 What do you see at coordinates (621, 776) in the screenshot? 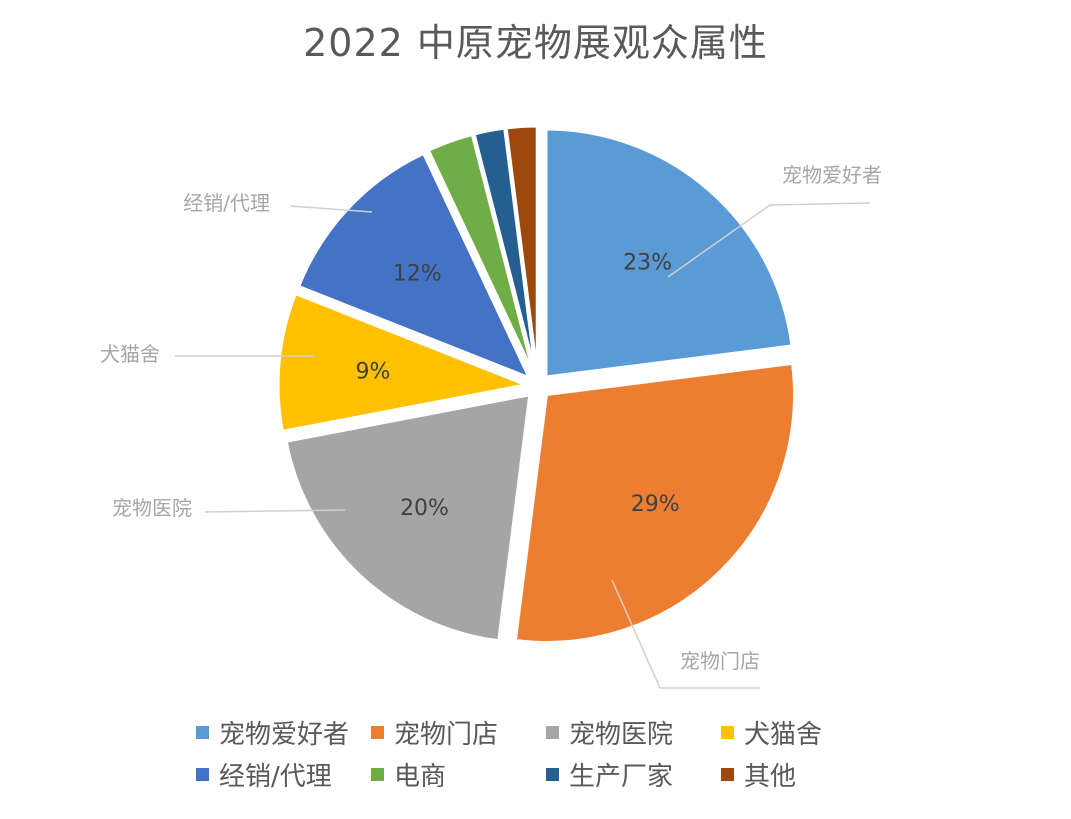
I see `legend-label: 生产厂家` at bounding box center [621, 776].